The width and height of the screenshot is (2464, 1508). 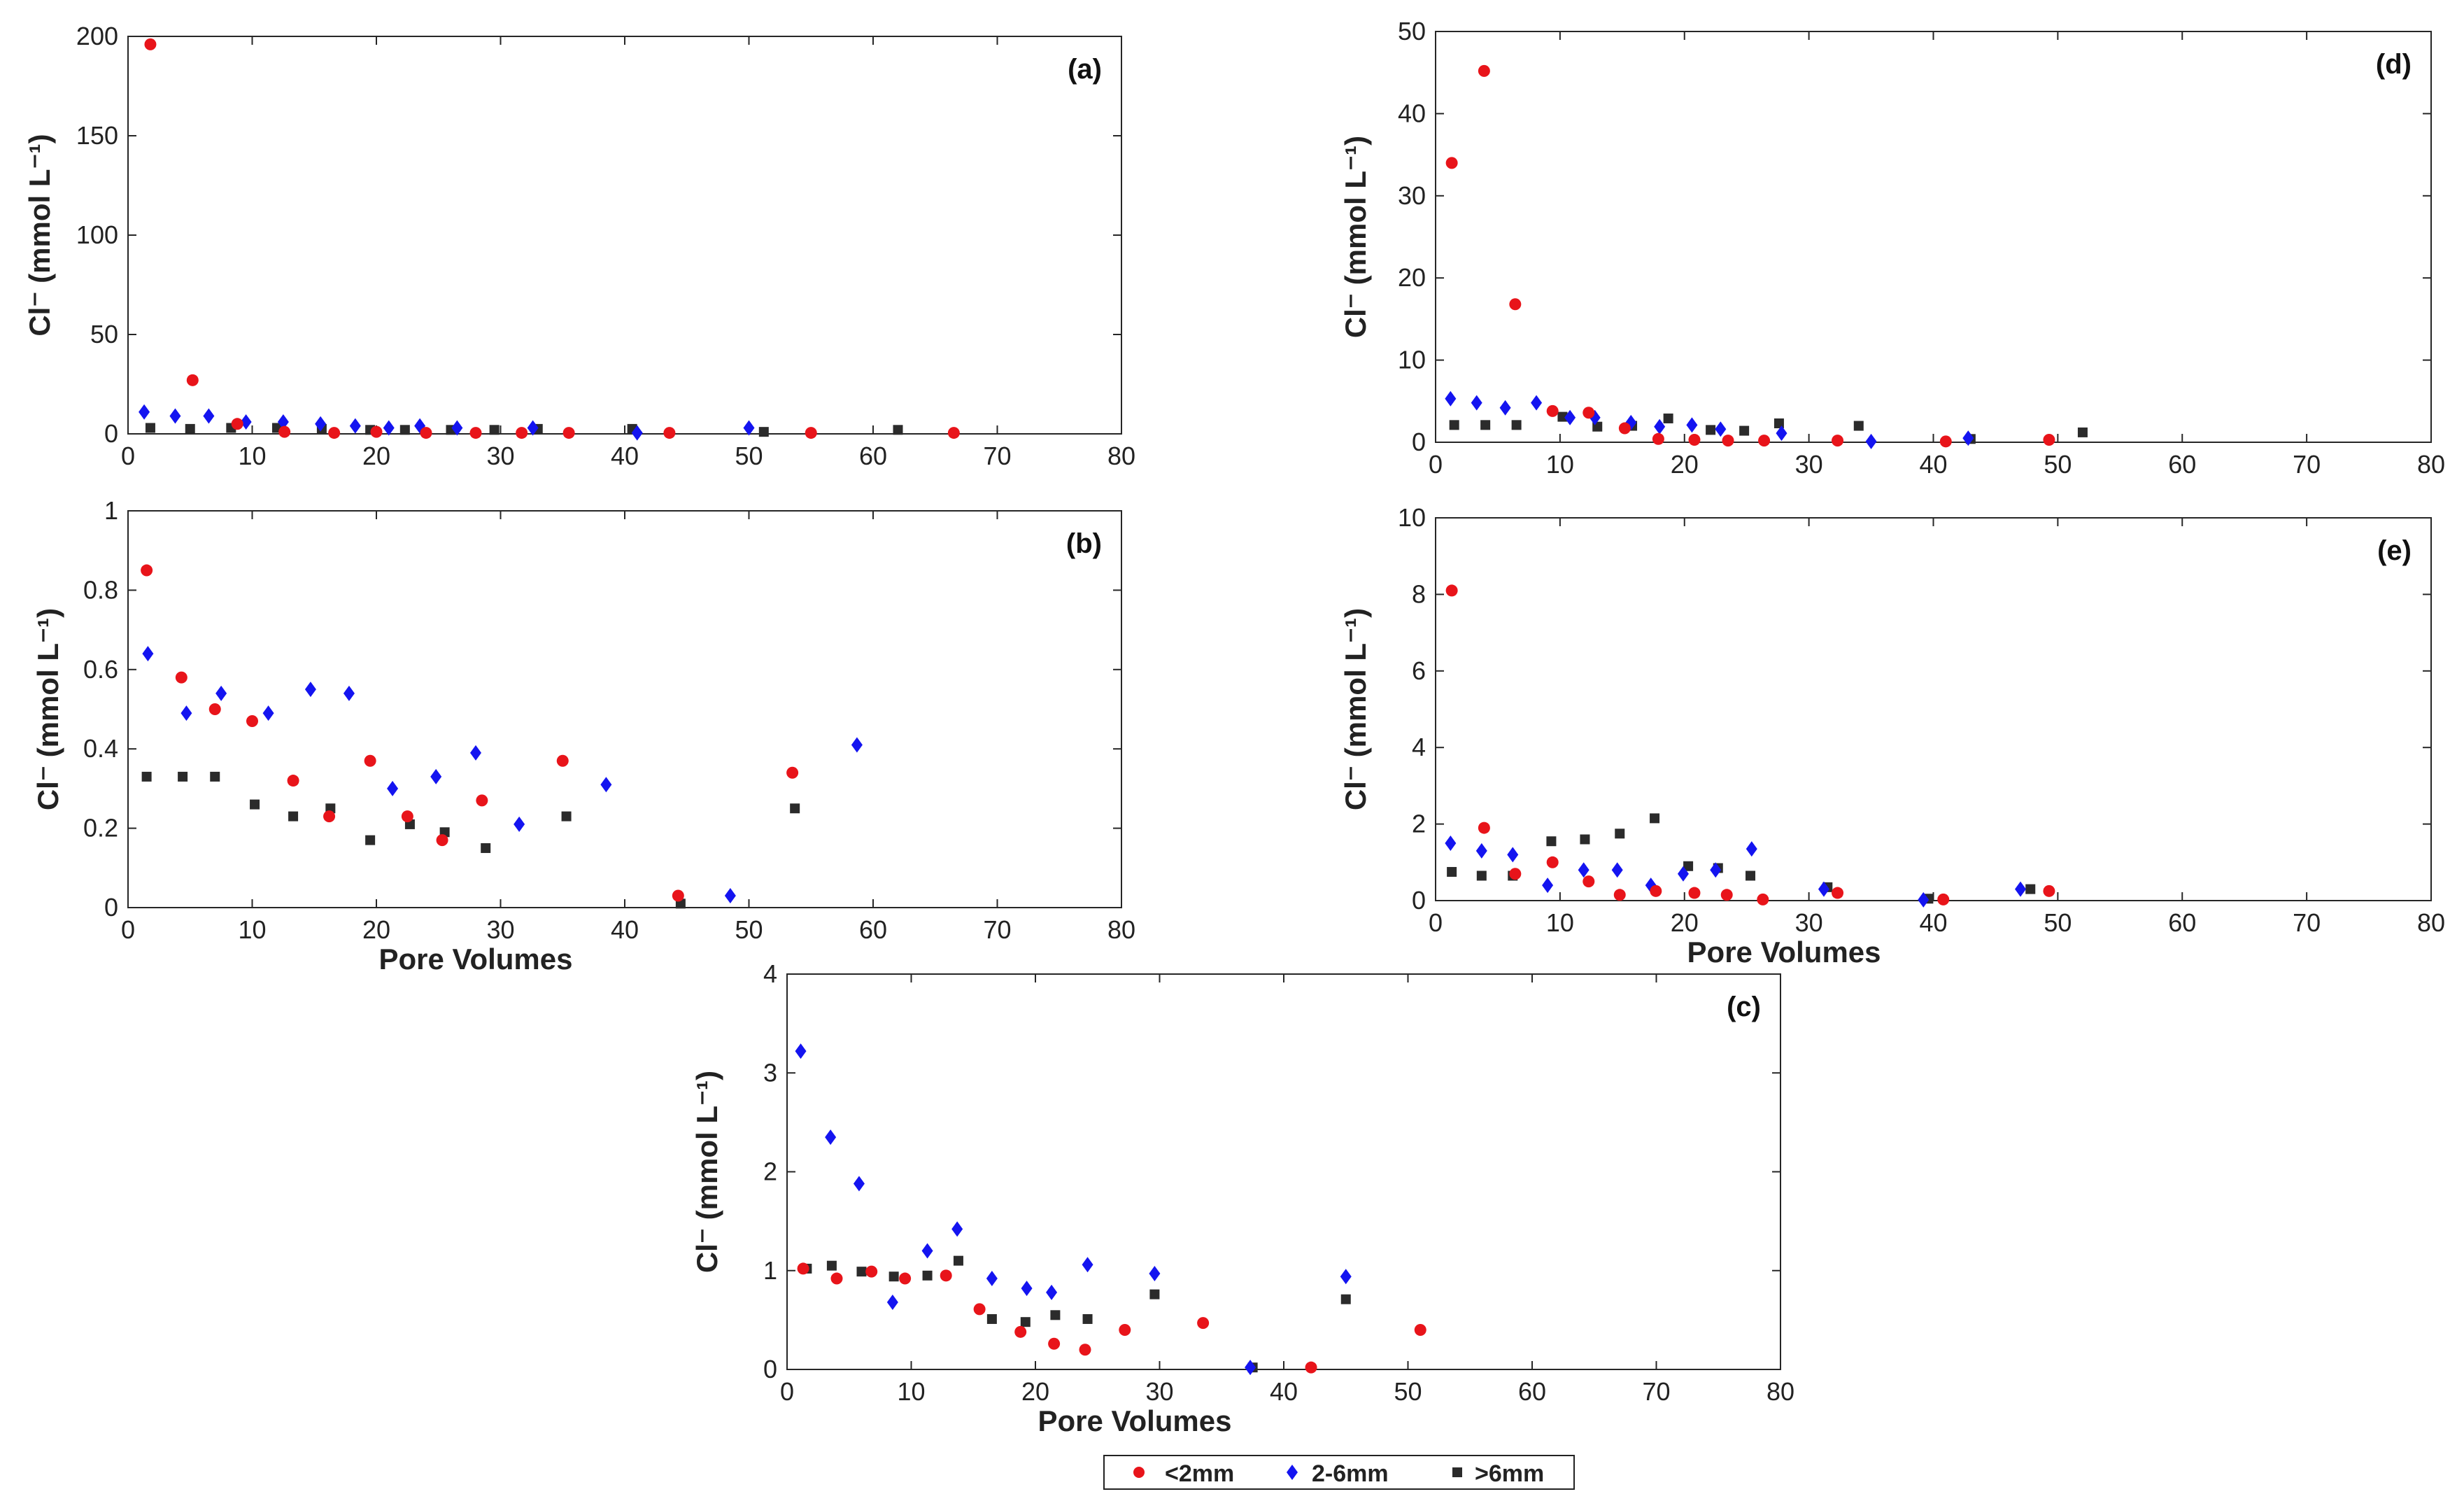 I want to click on y-tick-label: 20, so click(x=1412, y=277).